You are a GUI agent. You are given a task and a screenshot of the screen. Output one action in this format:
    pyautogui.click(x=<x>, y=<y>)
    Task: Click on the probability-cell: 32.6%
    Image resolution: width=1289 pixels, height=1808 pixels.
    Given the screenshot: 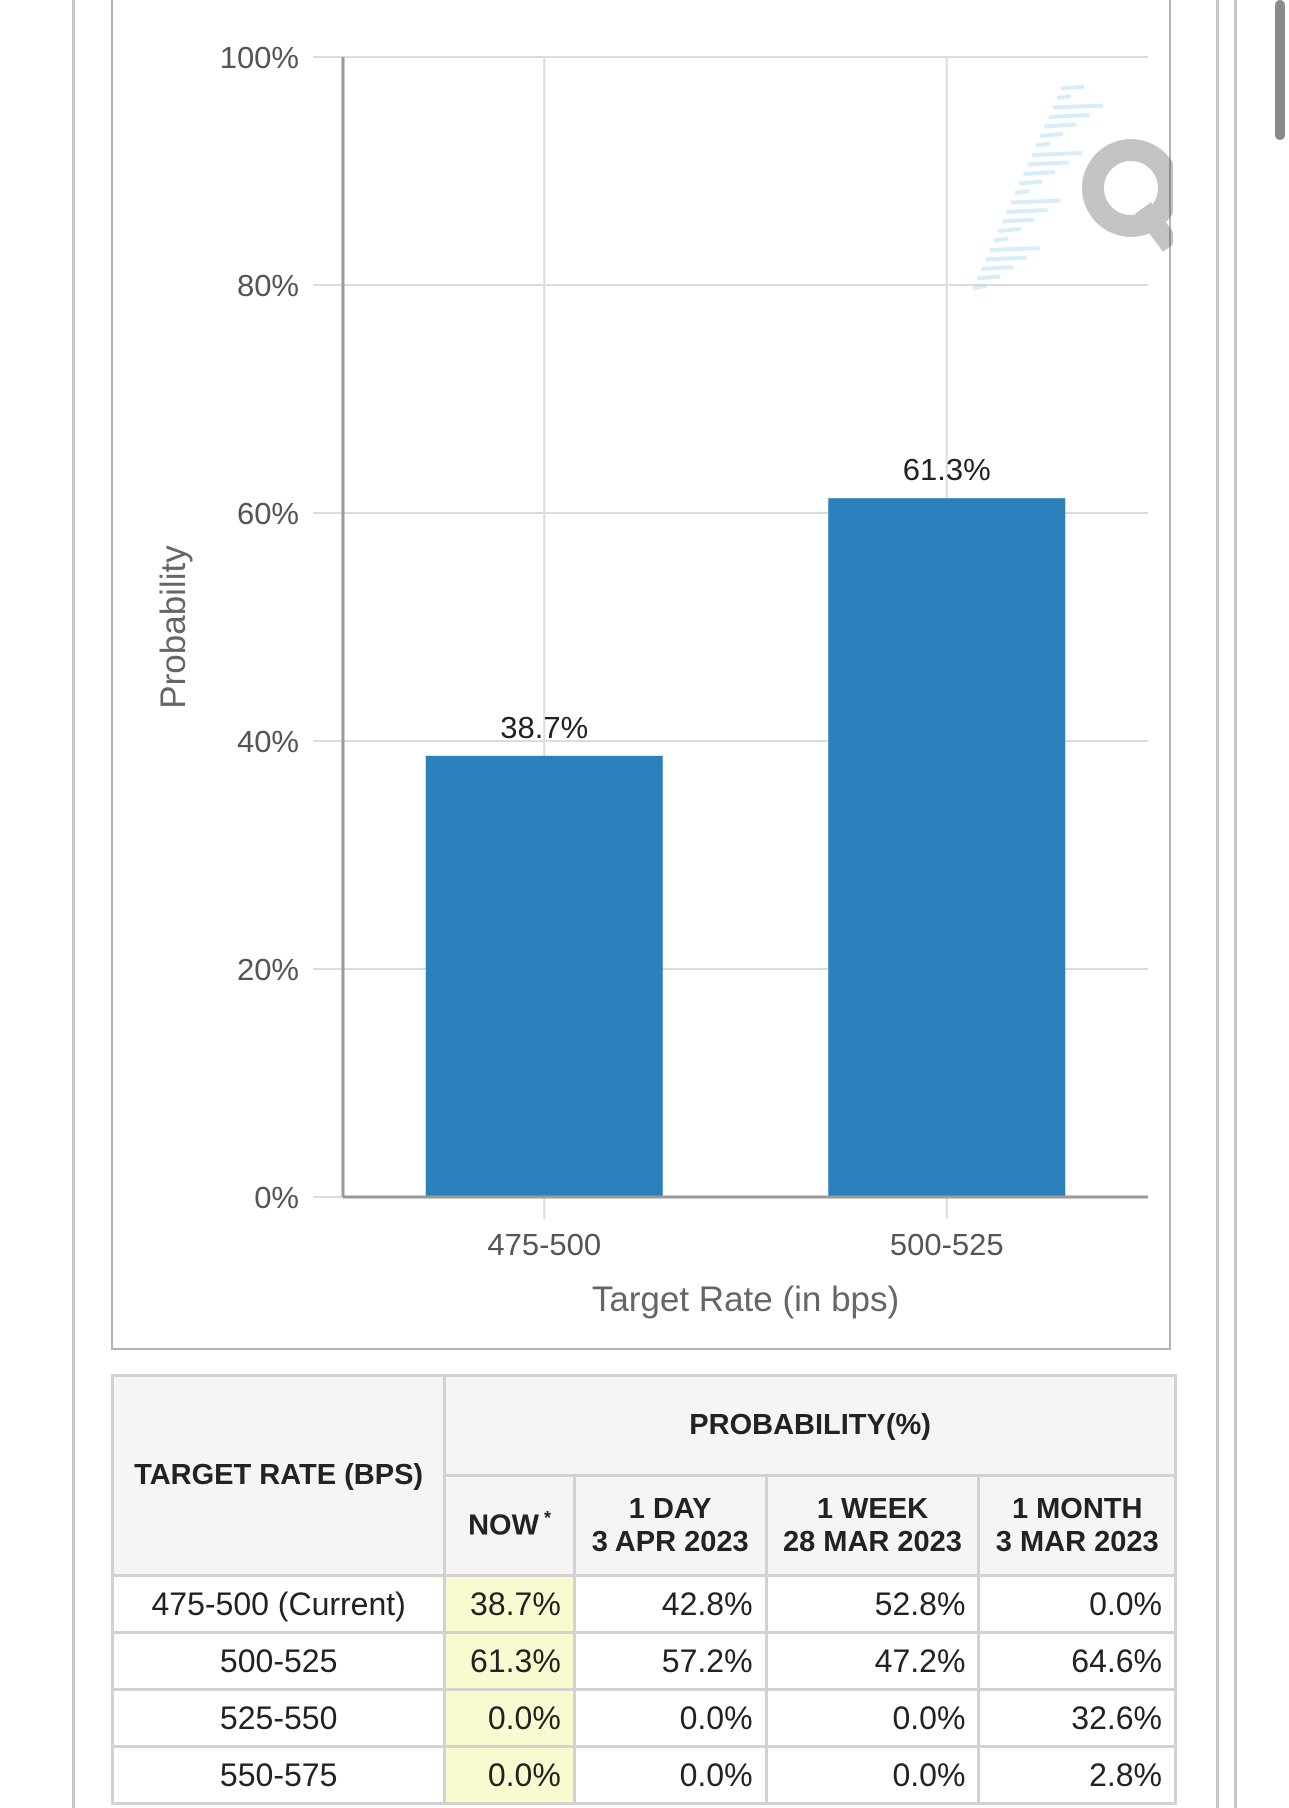 What is the action you would take?
    pyautogui.click(x=1077, y=1718)
    